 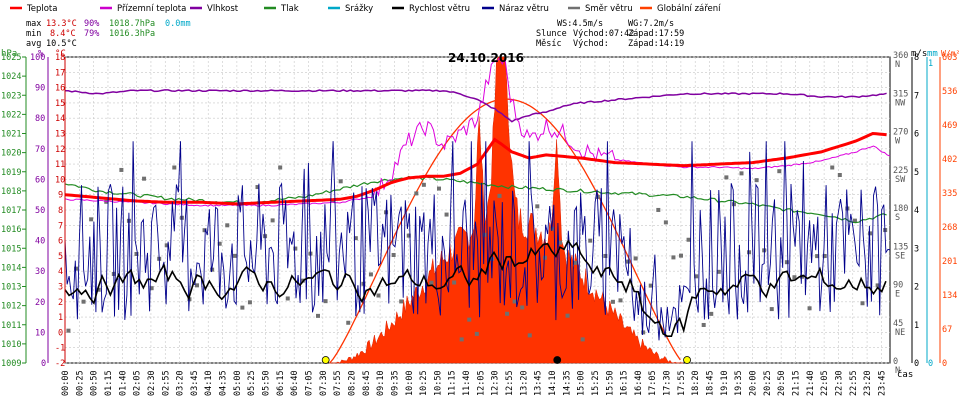 I want to click on direction-tick-label: 0, so click(x=895, y=362).